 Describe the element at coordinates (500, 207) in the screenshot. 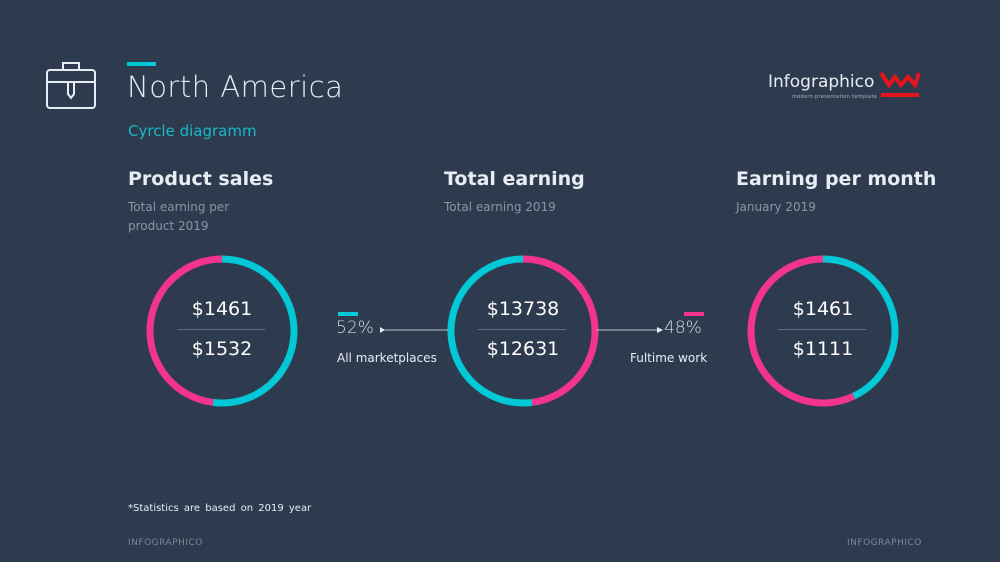

I see `total-earning-subtitle: Total earning 2019` at that location.